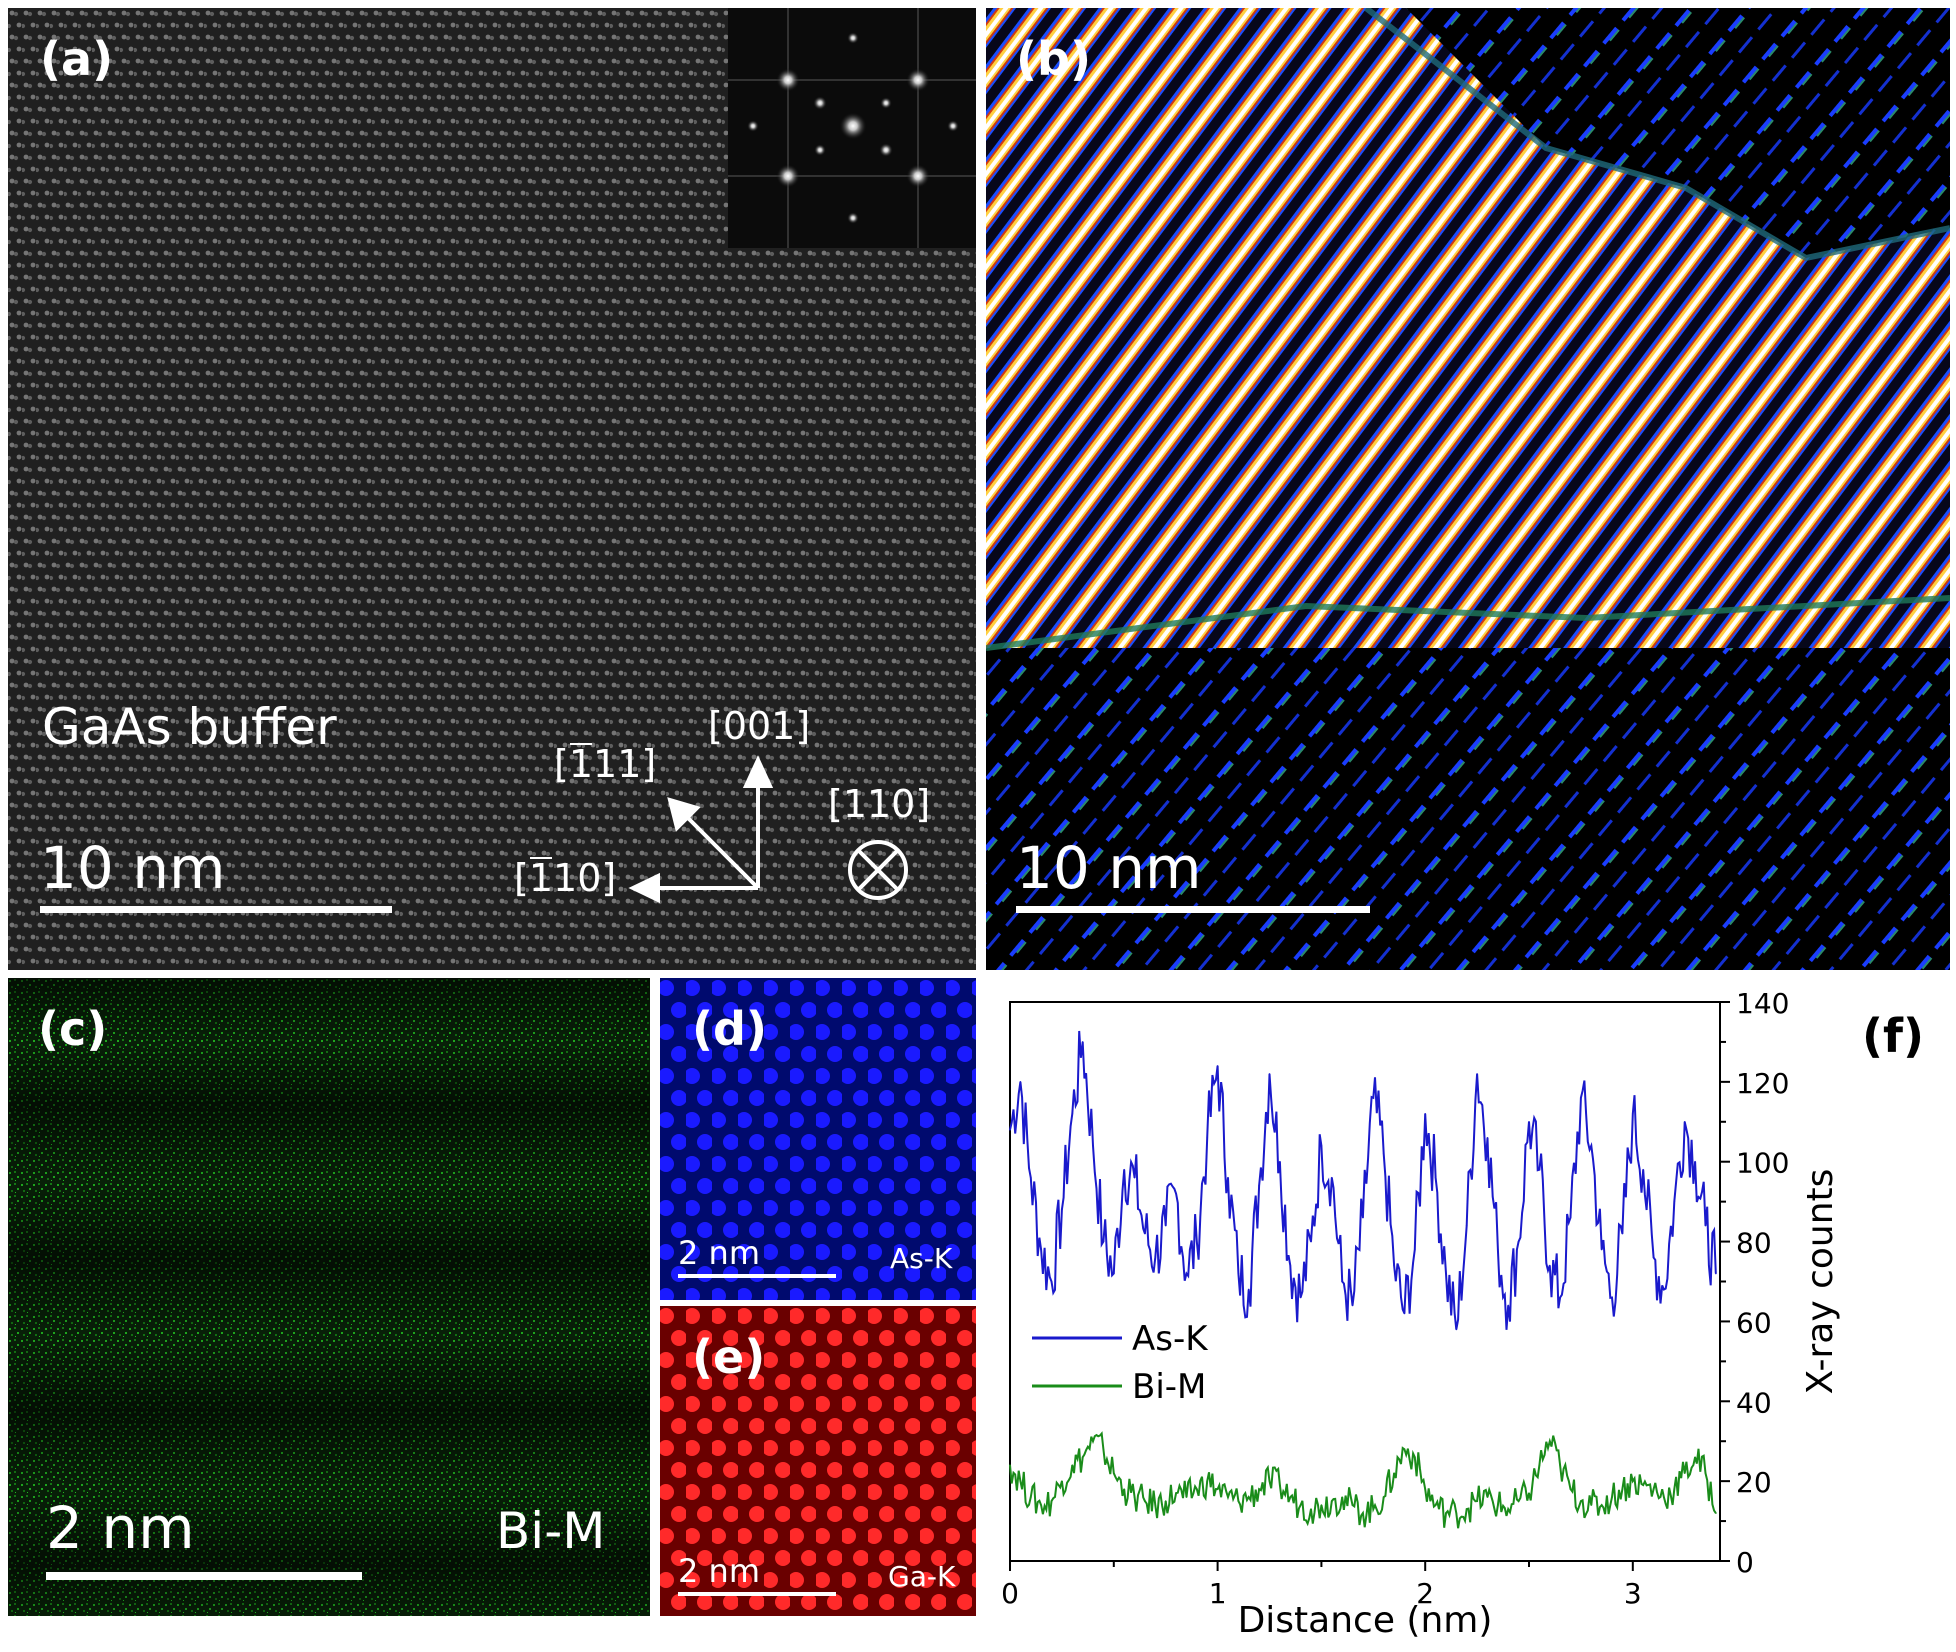 The height and width of the screenshot is (1652, 1956). What do you see at coordinates (551, 1531) in the screenshot?
I see `element-label-bi-m: Bi-M` at bounding box center [551, 1531].